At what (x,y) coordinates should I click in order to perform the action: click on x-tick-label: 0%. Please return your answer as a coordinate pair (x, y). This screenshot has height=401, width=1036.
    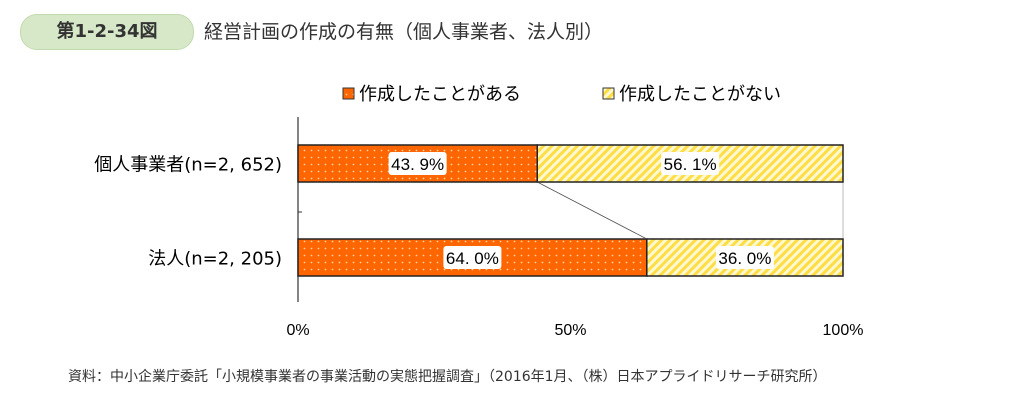
    Looking at the image, I should click on (297, 330).